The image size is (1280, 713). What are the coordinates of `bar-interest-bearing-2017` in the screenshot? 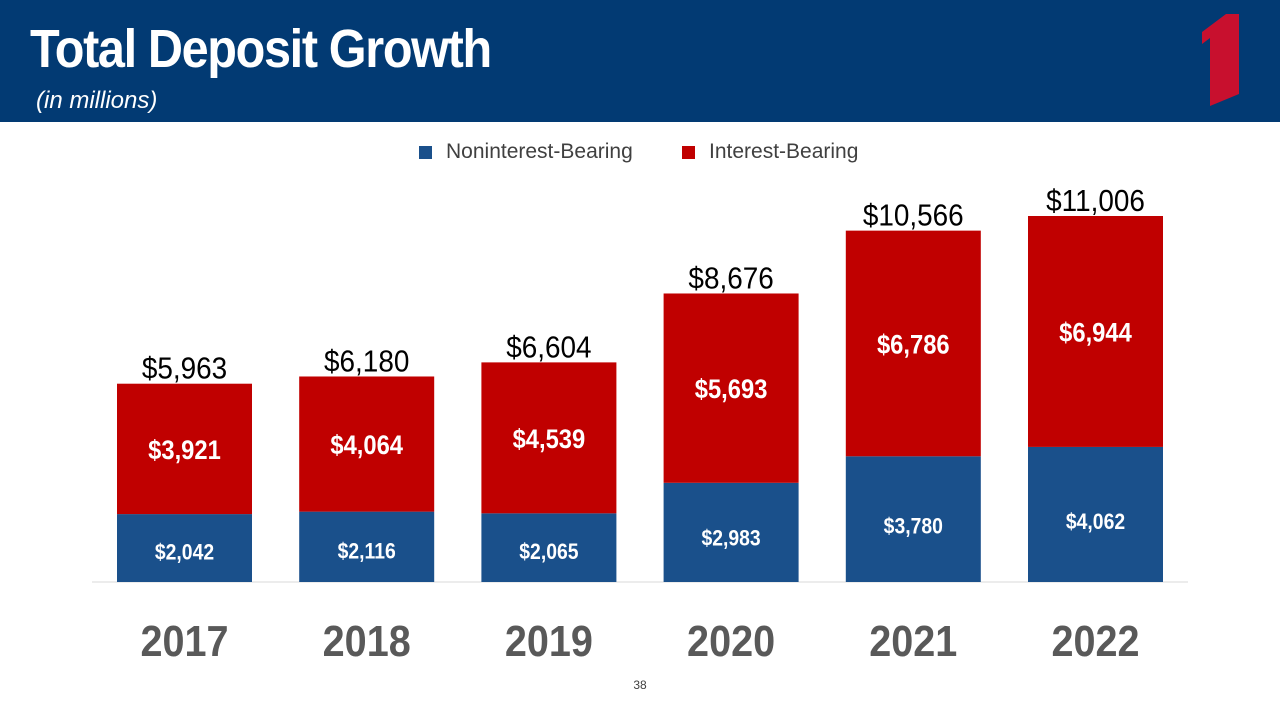 It's located at (184, 449).